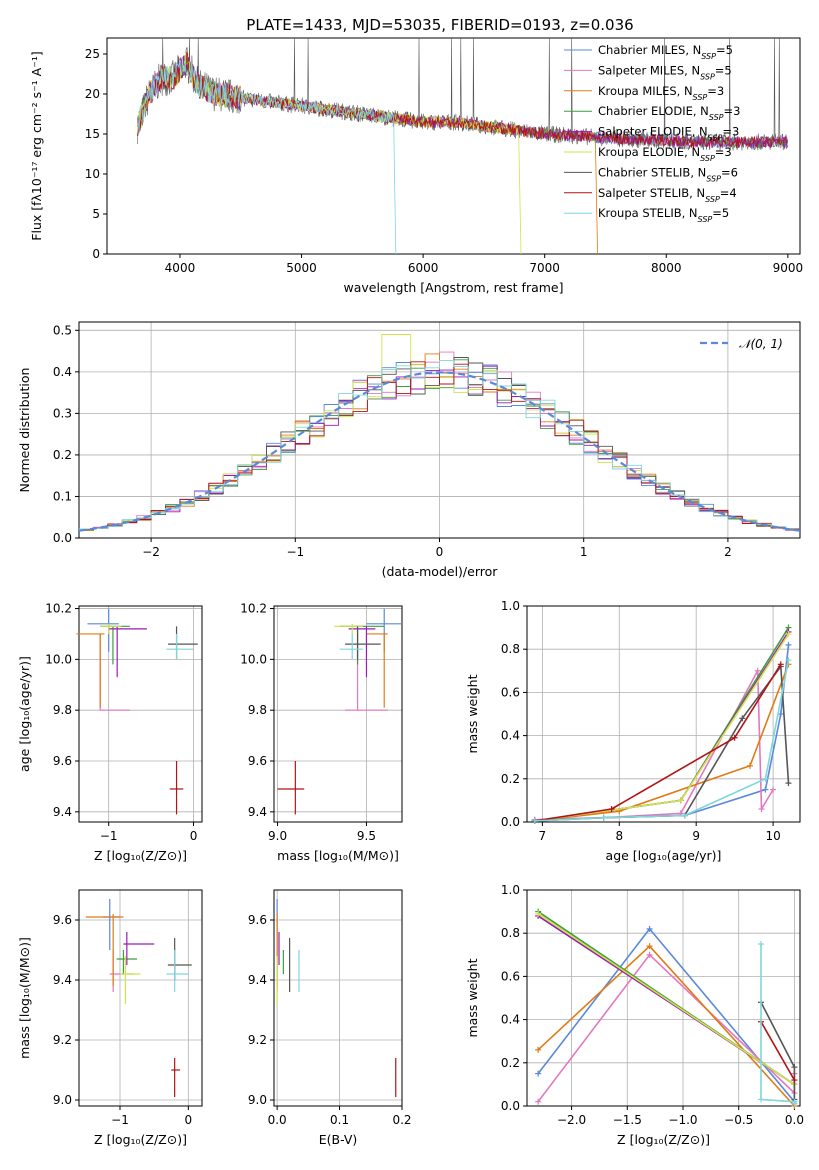 Image resolution: width=819 pixels, height=1170 pixels. Describe the element at coordinates (543, 836) in the screenshot. I see `x-tick-label: 7` at that location.